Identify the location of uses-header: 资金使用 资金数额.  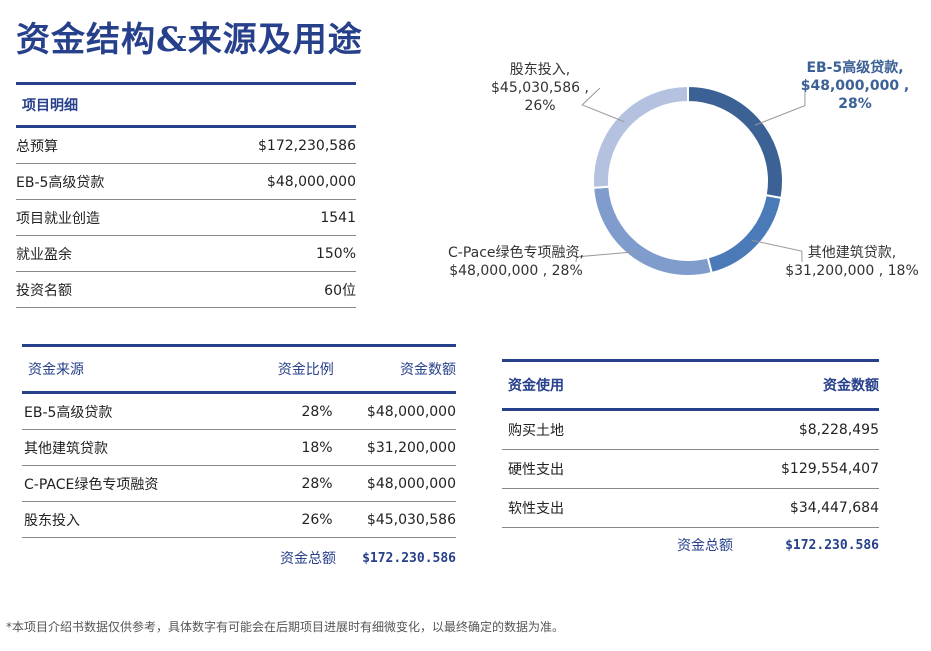
(690, 385).